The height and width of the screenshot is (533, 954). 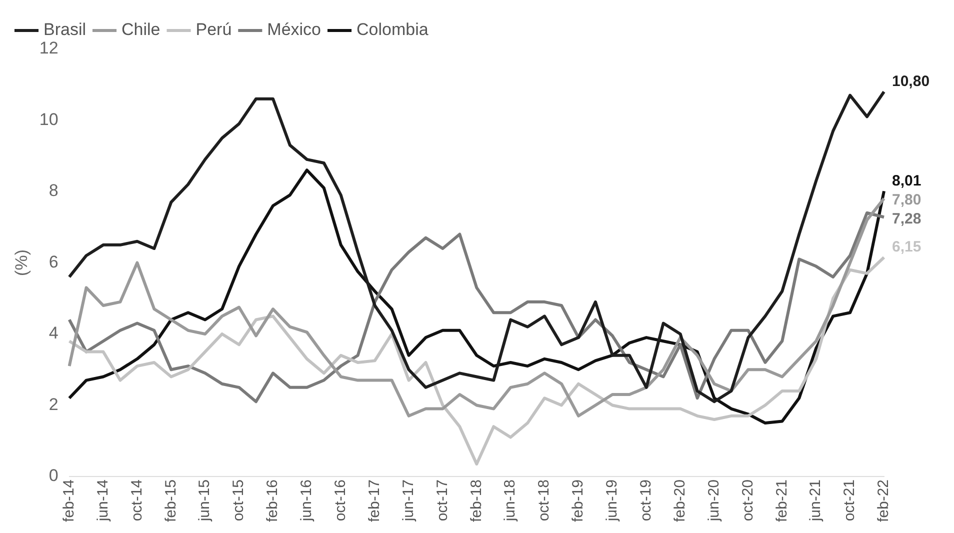 What do you see at coordinates (141, 30) in the screenshot?
I see `legend-label: Chile` at bounding box center [141, 30].